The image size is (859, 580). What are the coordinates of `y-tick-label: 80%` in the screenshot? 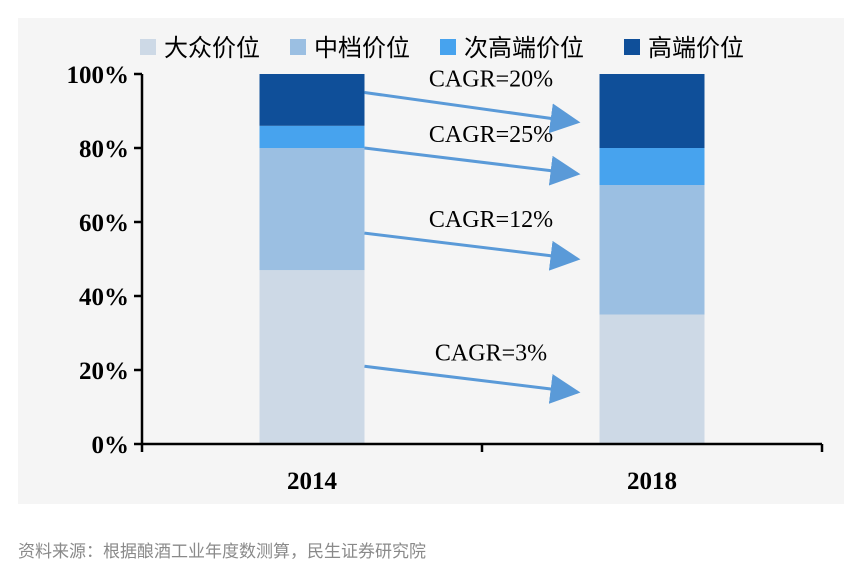 It's located at (104, 149).